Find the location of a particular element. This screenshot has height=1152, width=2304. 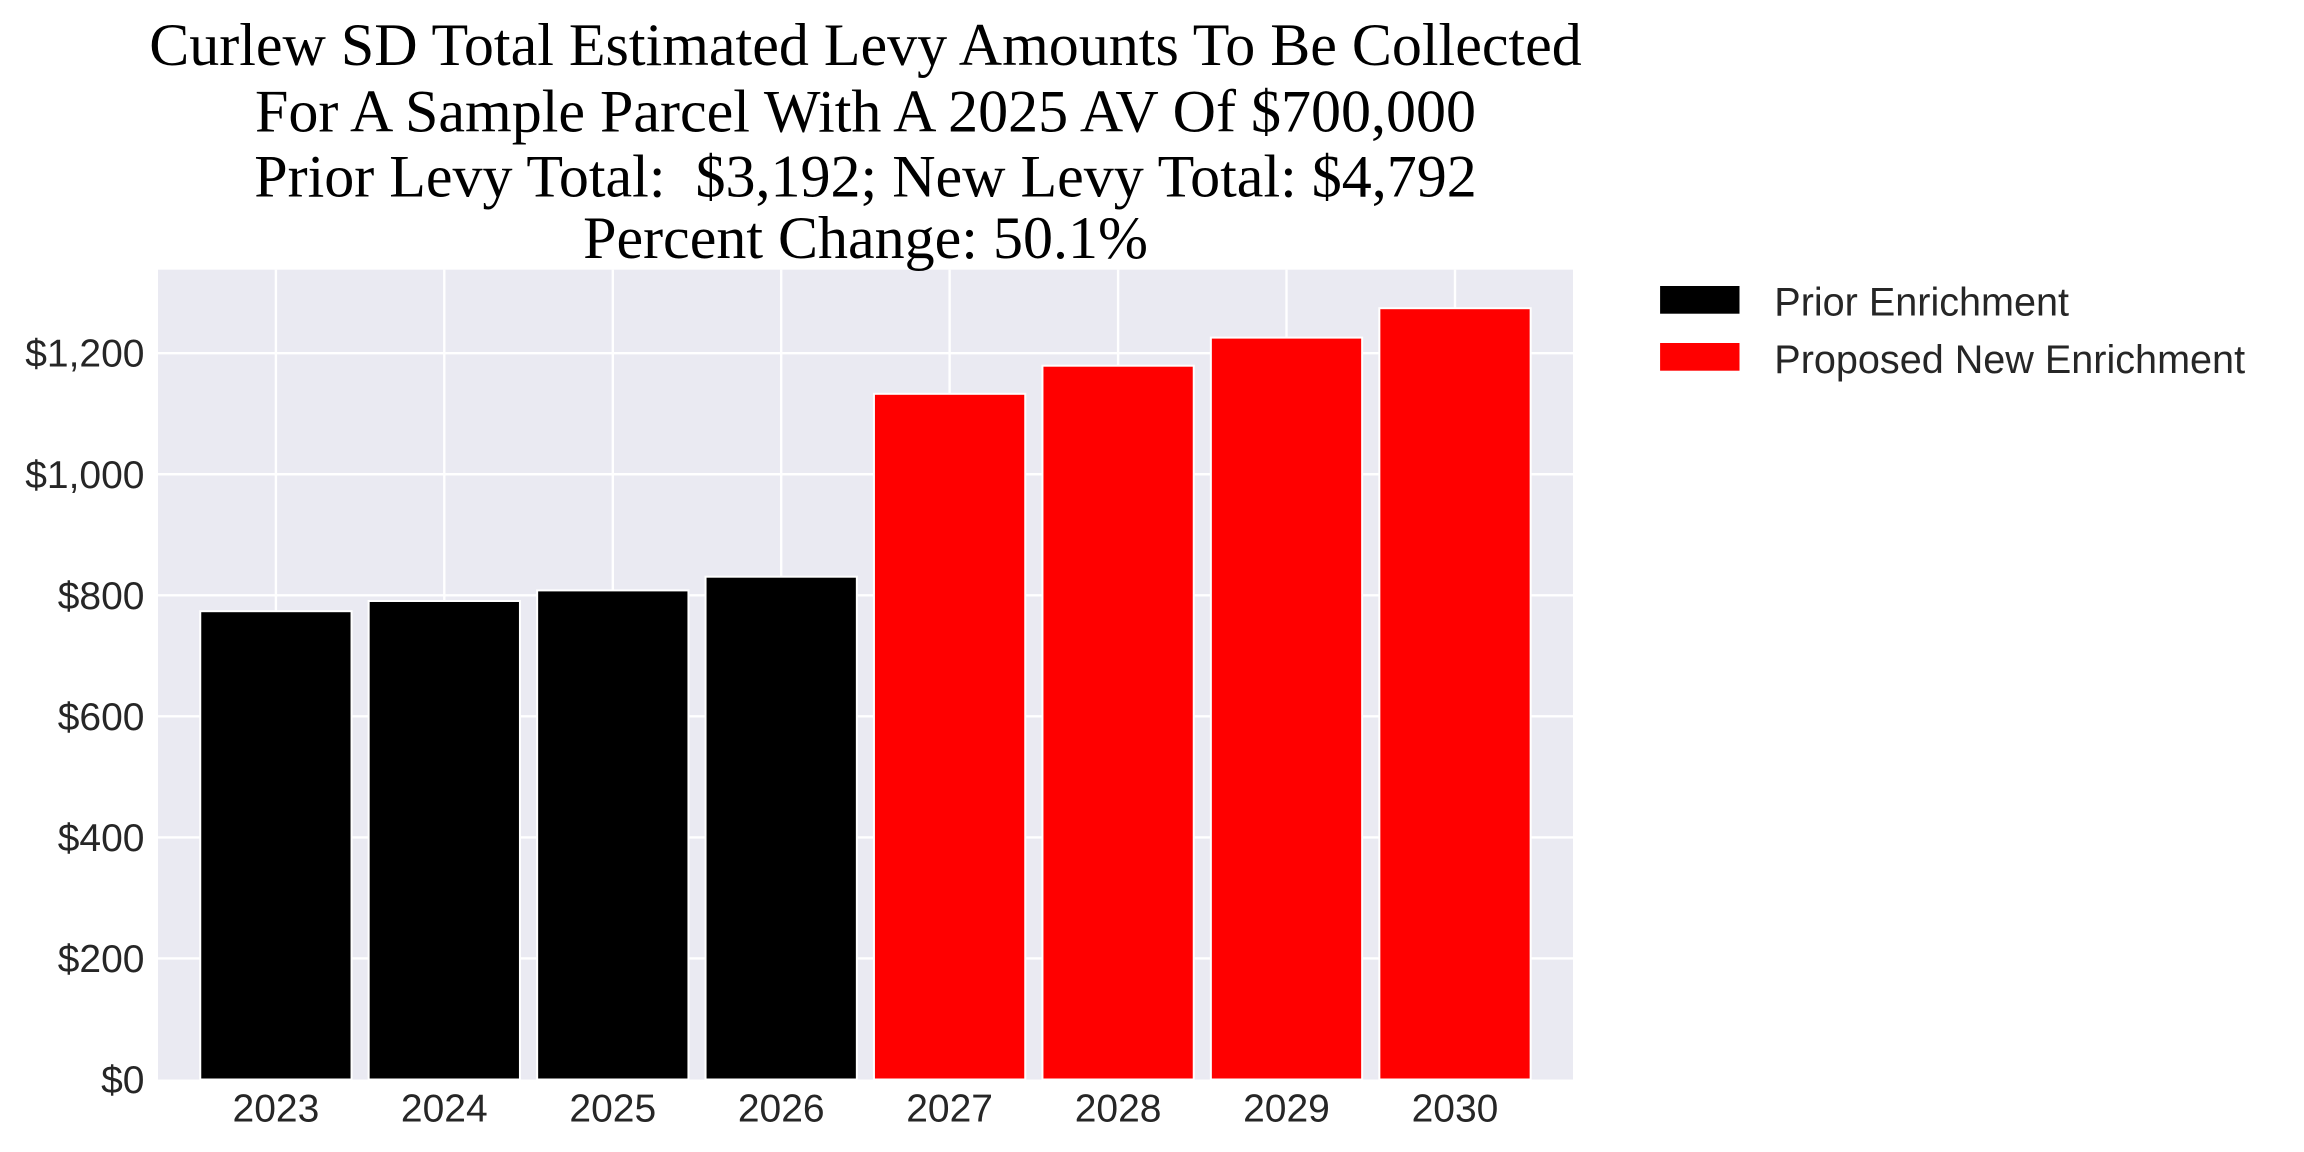

svg-text: 2024 is located at coordinates (444, 1108).